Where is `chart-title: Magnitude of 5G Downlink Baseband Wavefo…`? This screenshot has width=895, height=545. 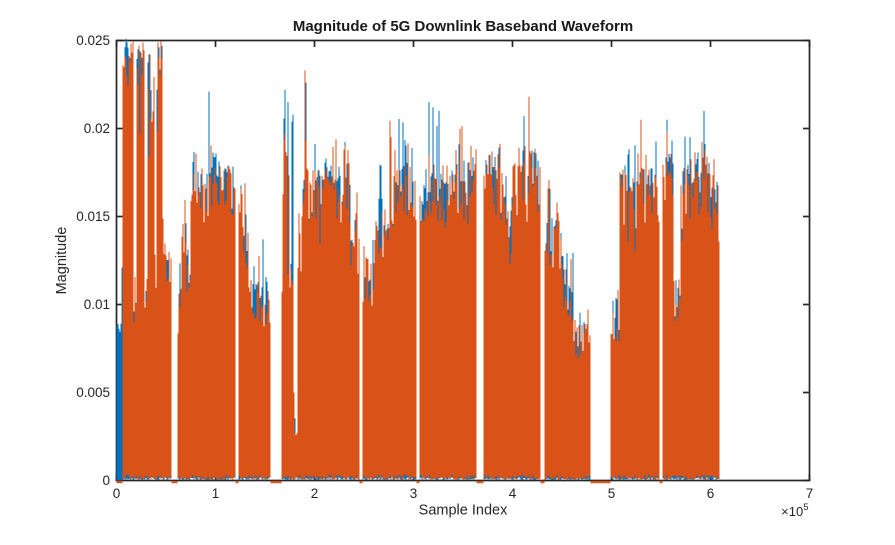 chart-title: Magnitude of 5G Downlink Baseband Wavefo… is located at coordinates (463, 26).